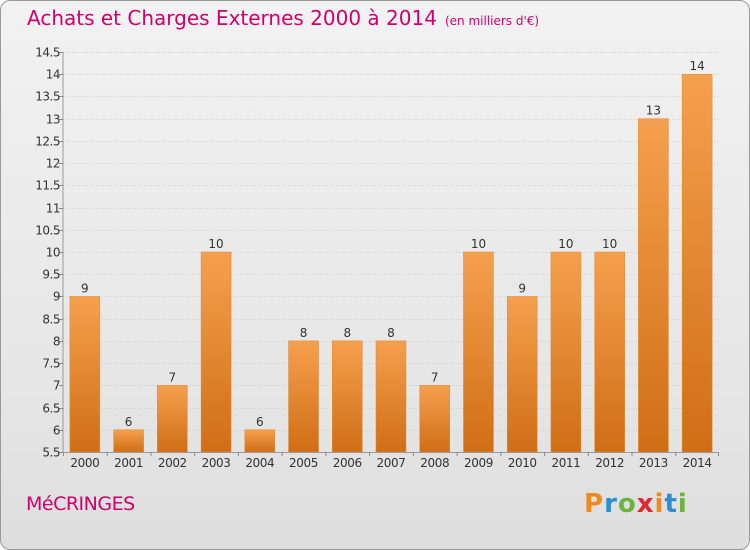 Image resolution: width=750 pixels, height=550 pixels. Describe the element at coordinates (478, 463) in the screenshot. I see `x-tick-label: 2009` at that location.